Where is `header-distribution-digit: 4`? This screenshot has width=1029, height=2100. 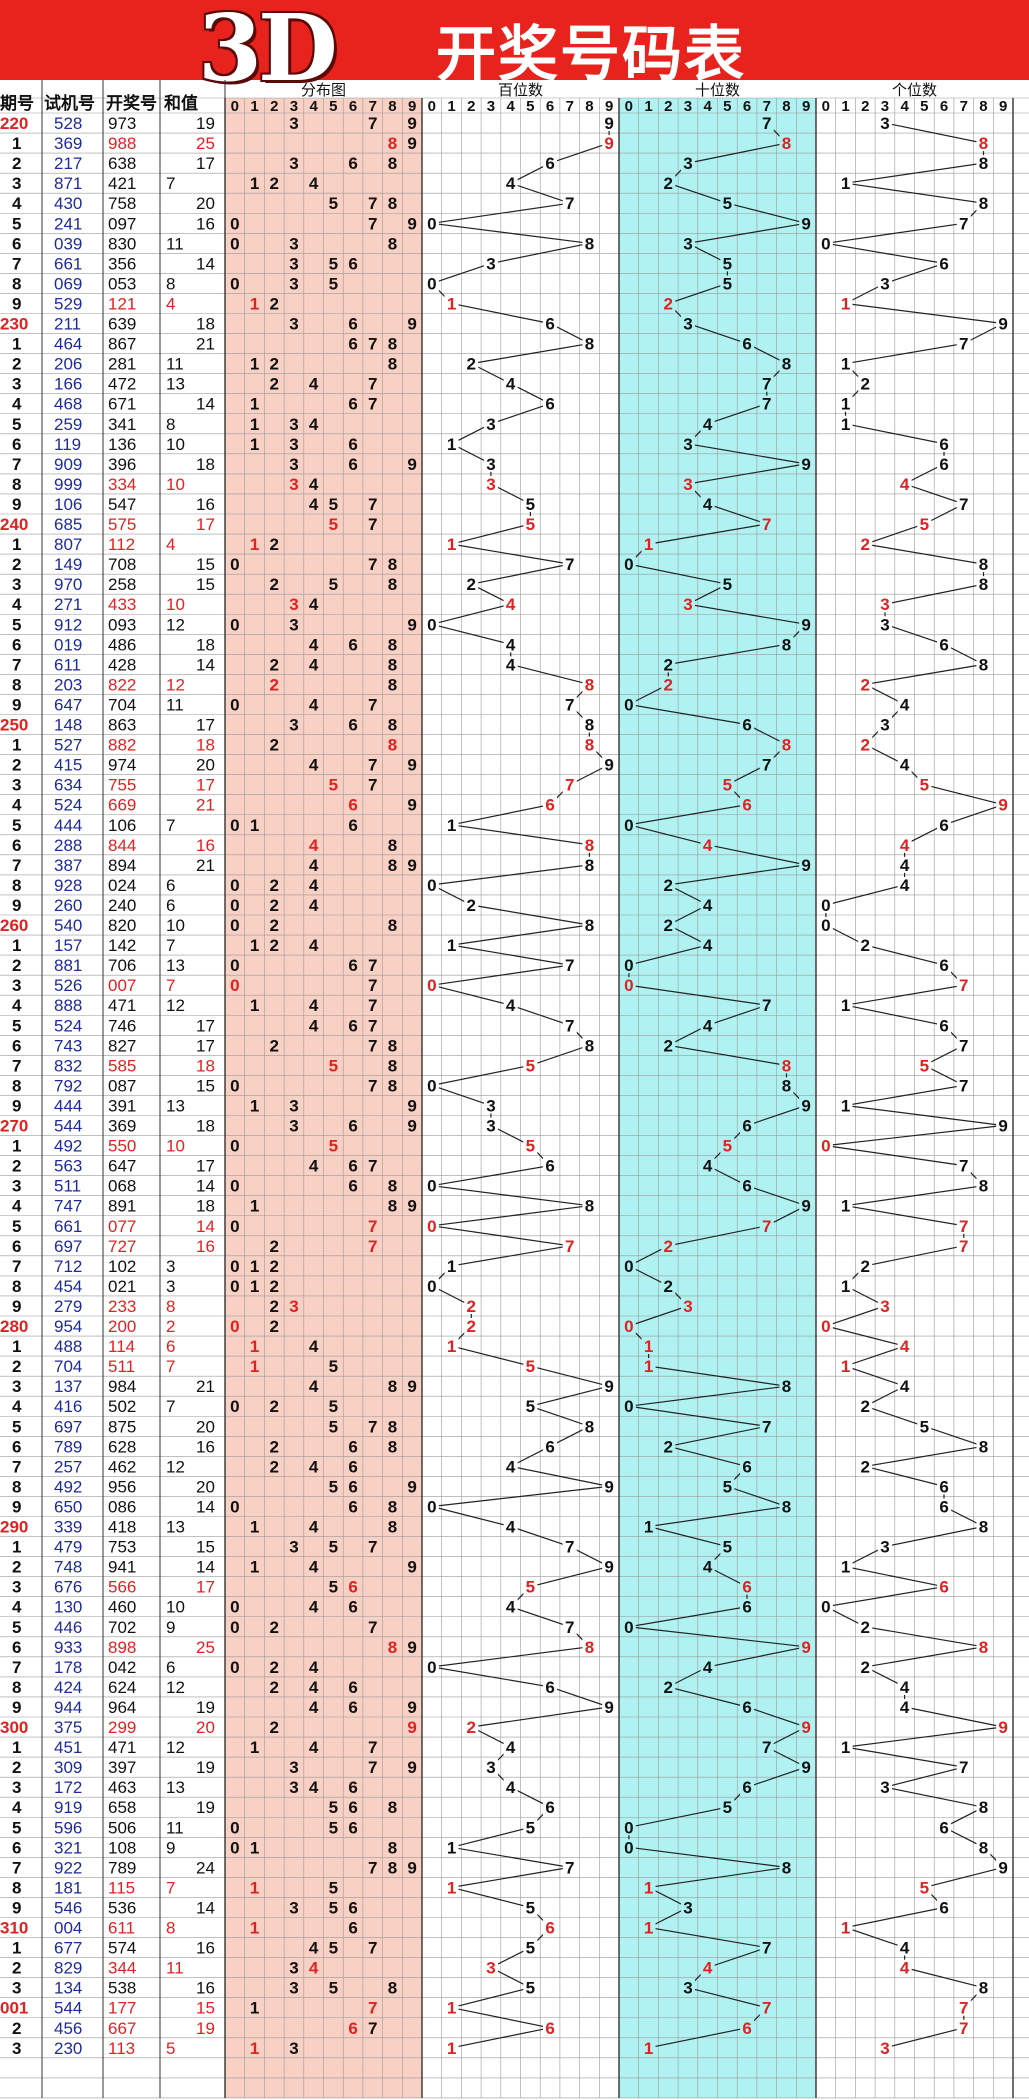
header-distribution-digit: 4 is located at coordinates (313, 106).